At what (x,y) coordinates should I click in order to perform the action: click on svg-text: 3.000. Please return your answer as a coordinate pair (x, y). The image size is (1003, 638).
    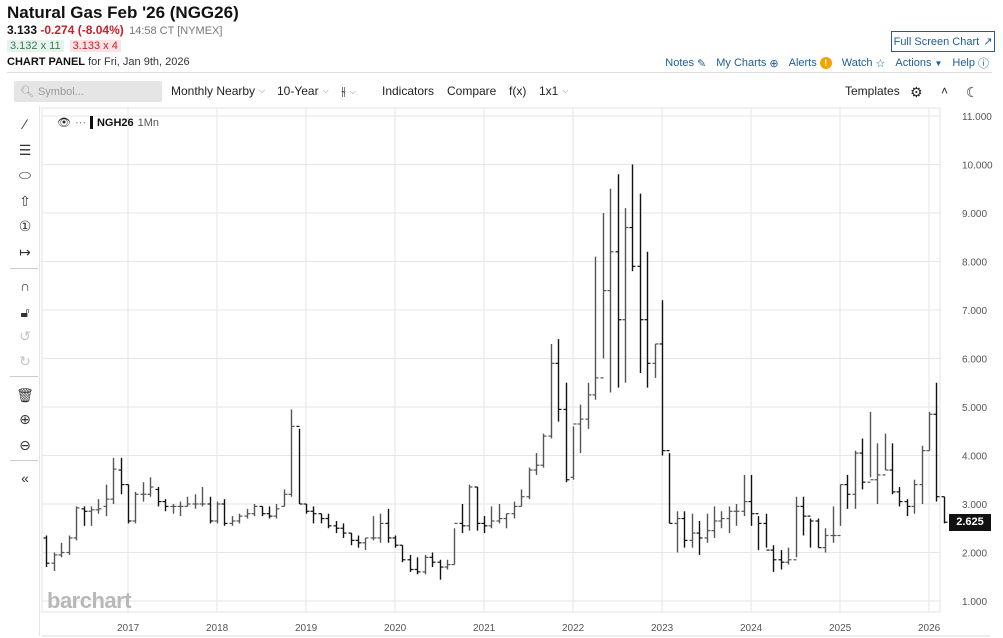
    Looking at the image, I should click on (974, 505).